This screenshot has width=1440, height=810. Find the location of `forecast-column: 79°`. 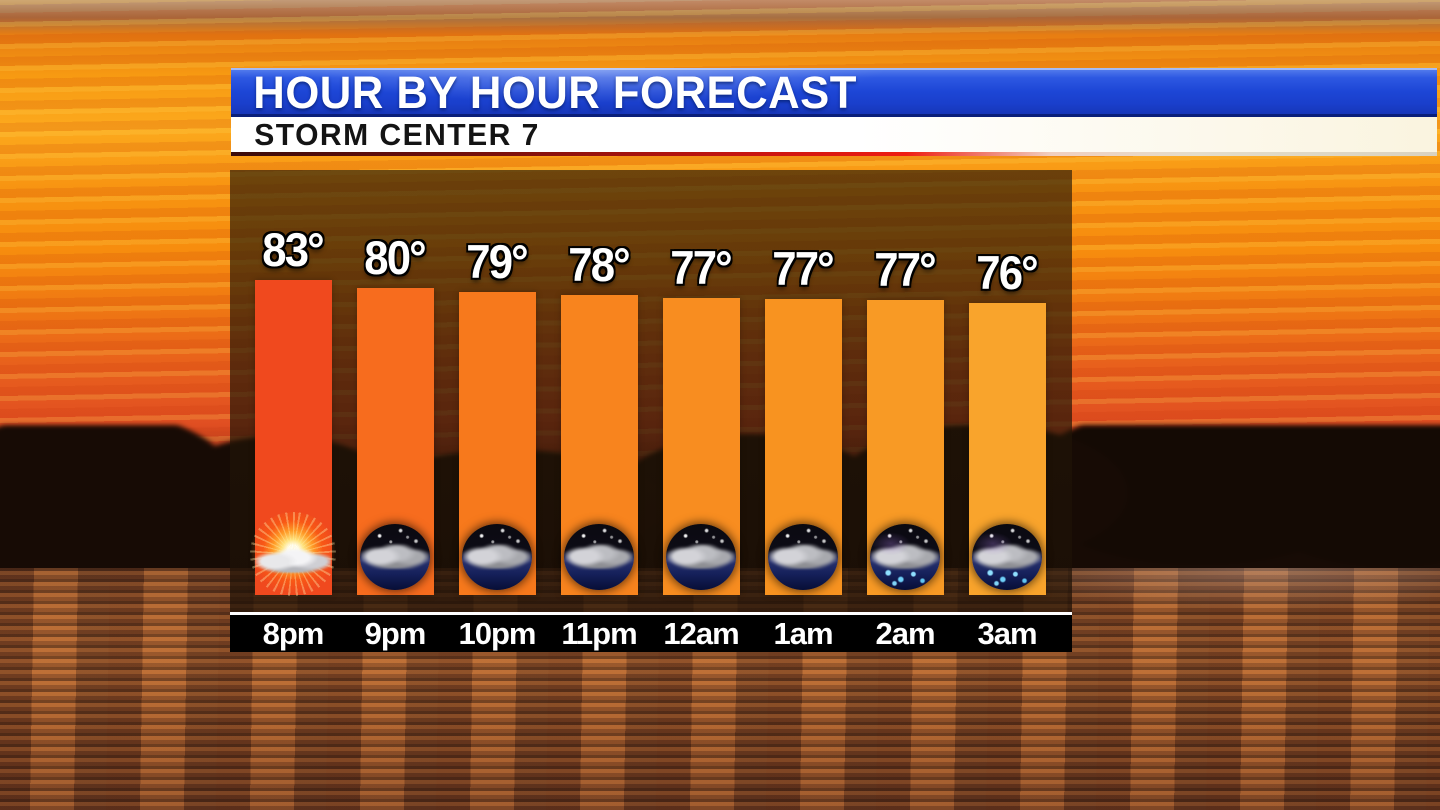

forecast-column: 79° is located at coordinates (497, 391).